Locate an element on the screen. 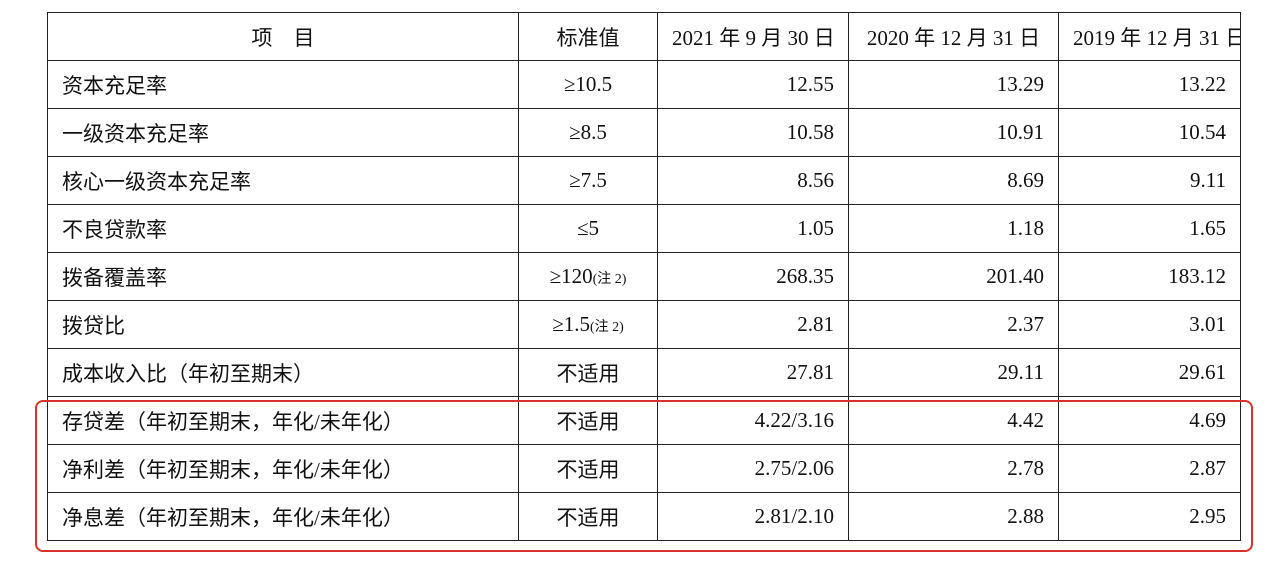 This screenshot has width=1280, height=565. item-cell: 拨备覆盖率 is located at coordinates (283, 276).